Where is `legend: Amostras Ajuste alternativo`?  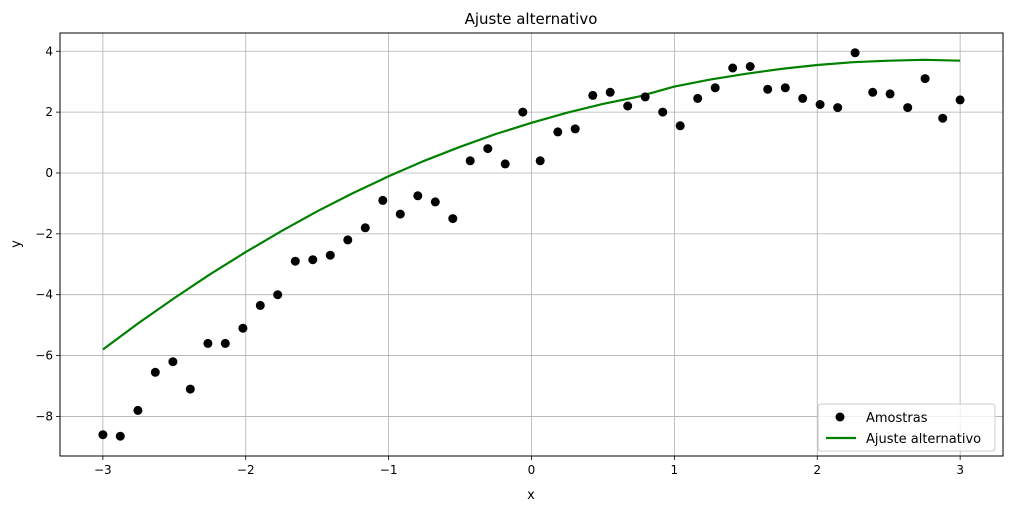 legend: Amostras Ajuste alternativo is located at coordinates (906, 427).